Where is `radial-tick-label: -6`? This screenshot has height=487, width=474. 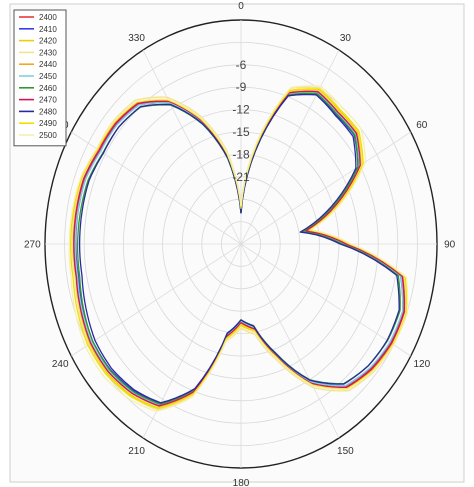
radial-tick-label: -6 is located at coordinates (241, 65).